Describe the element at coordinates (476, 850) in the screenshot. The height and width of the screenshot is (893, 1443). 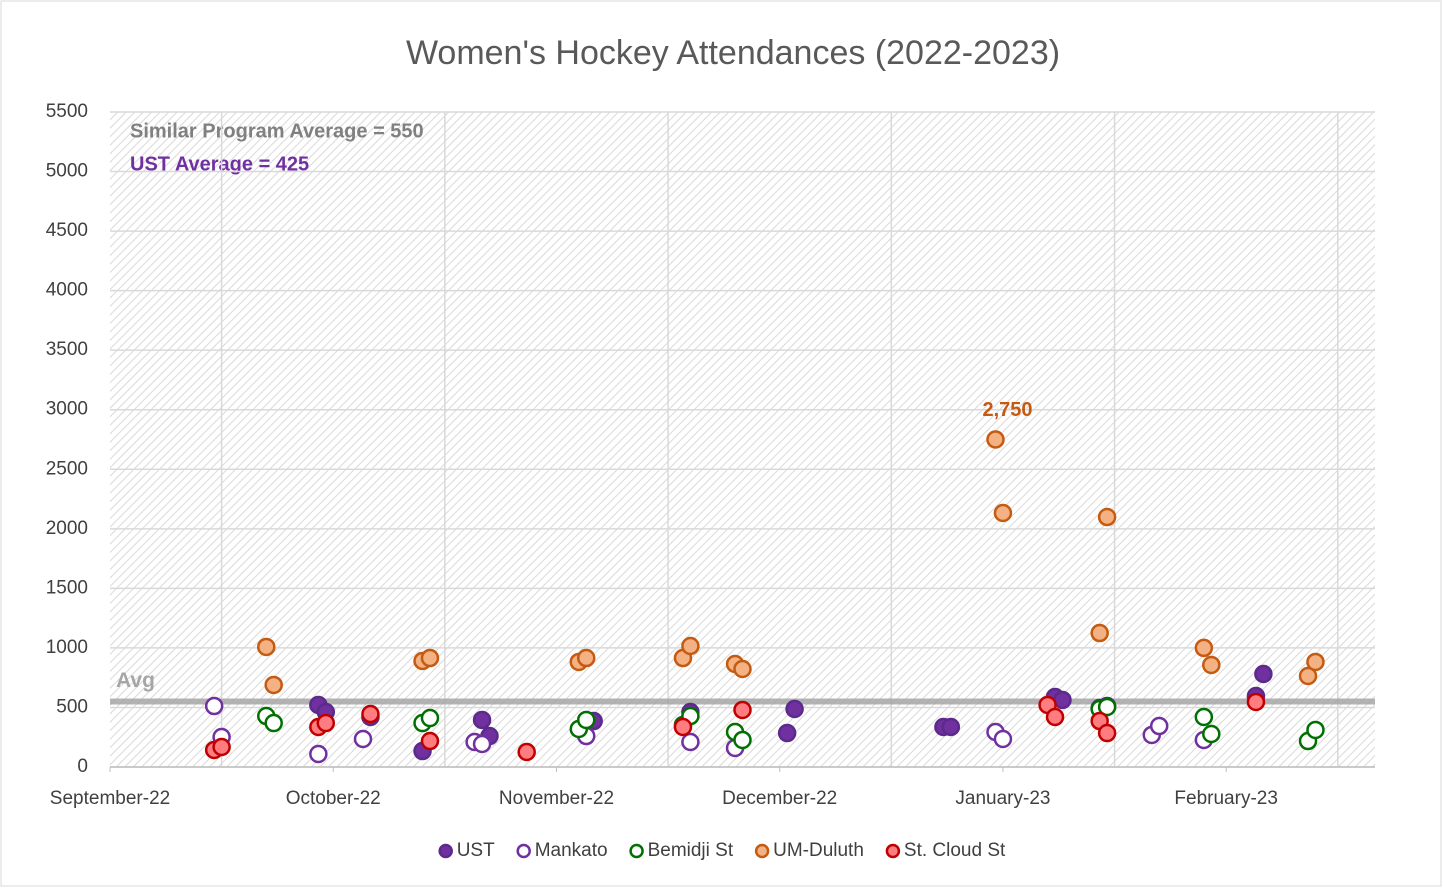
I see `legend-label: UST` at that location.